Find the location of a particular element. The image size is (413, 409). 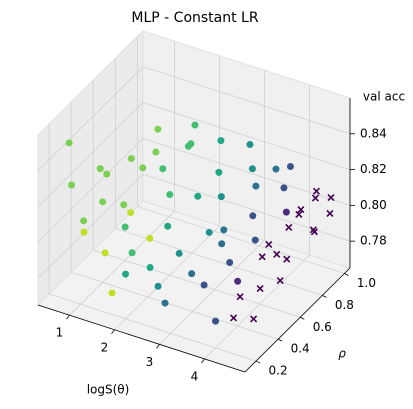

x-axis-label: logS(θ) is located at coordinates (108, 390).